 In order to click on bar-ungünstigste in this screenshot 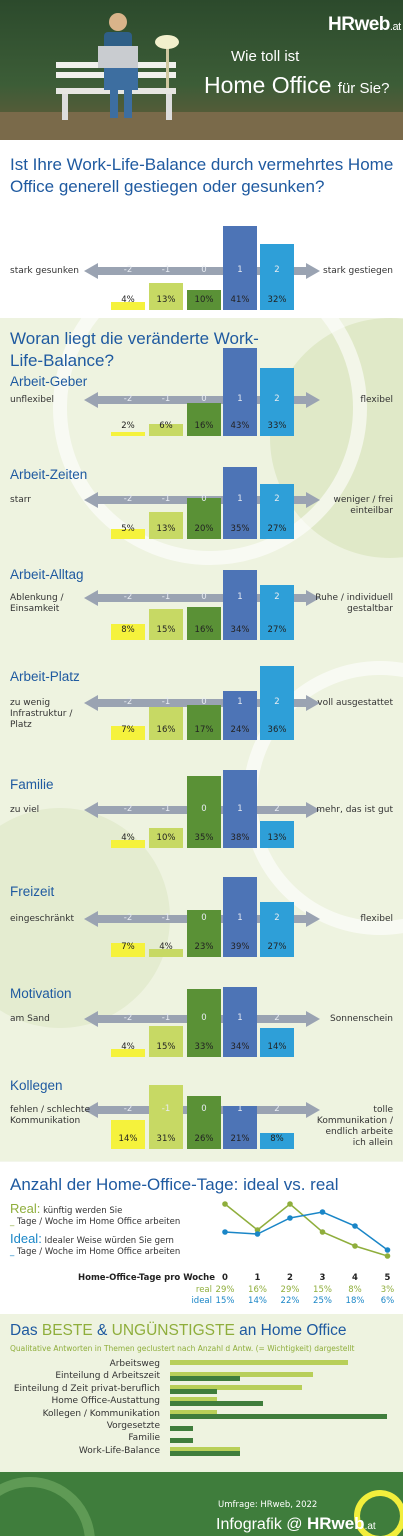, I will do `click(278, 1416)`.